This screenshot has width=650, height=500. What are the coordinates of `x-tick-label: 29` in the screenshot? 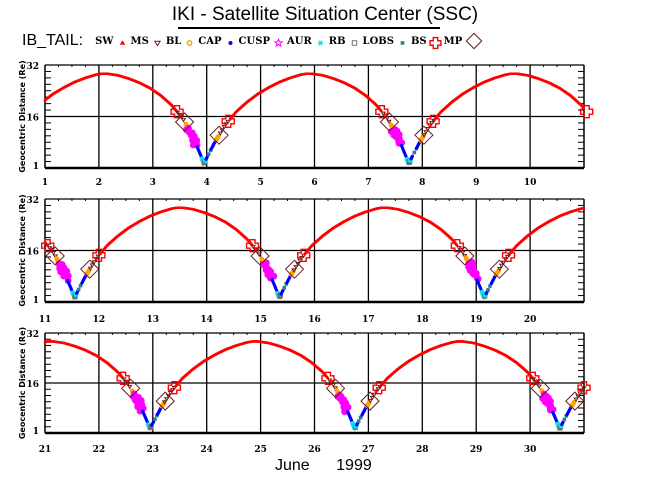 It's located at (476, 450).